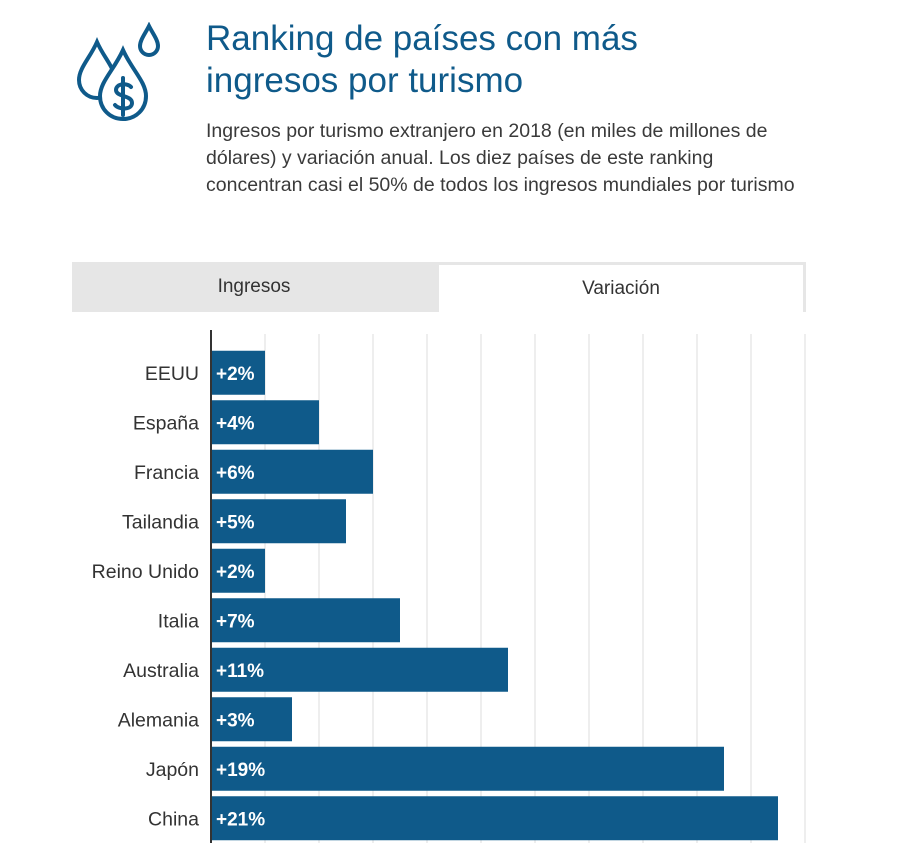 The image size is (900, 855). Describe the element at coordinates (235, 522) in the screenshot. I see `bar-value-label: +5%` at that location.